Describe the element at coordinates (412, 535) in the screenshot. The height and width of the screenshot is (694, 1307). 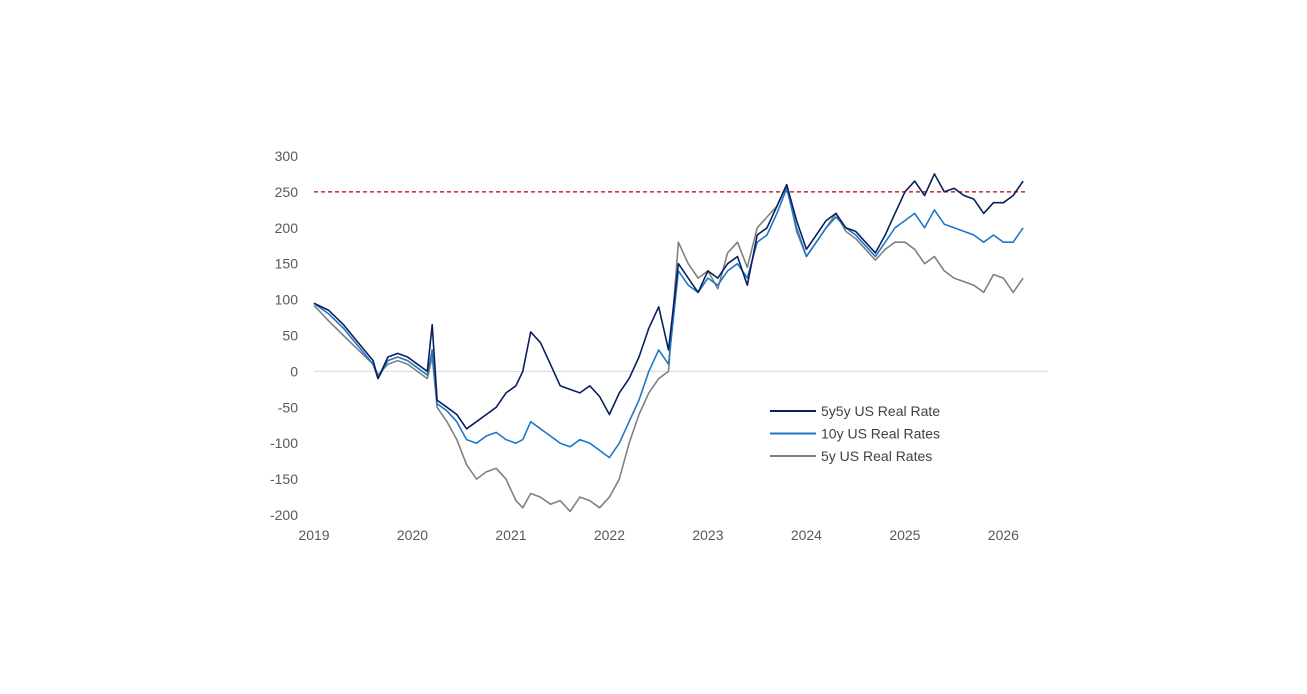
I see `x-tick-label: 2020` at that location.